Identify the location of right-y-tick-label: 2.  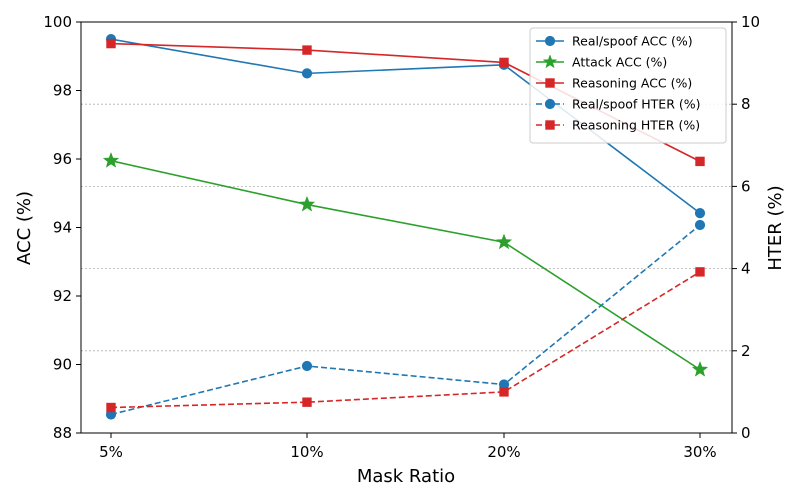
(746, 351).